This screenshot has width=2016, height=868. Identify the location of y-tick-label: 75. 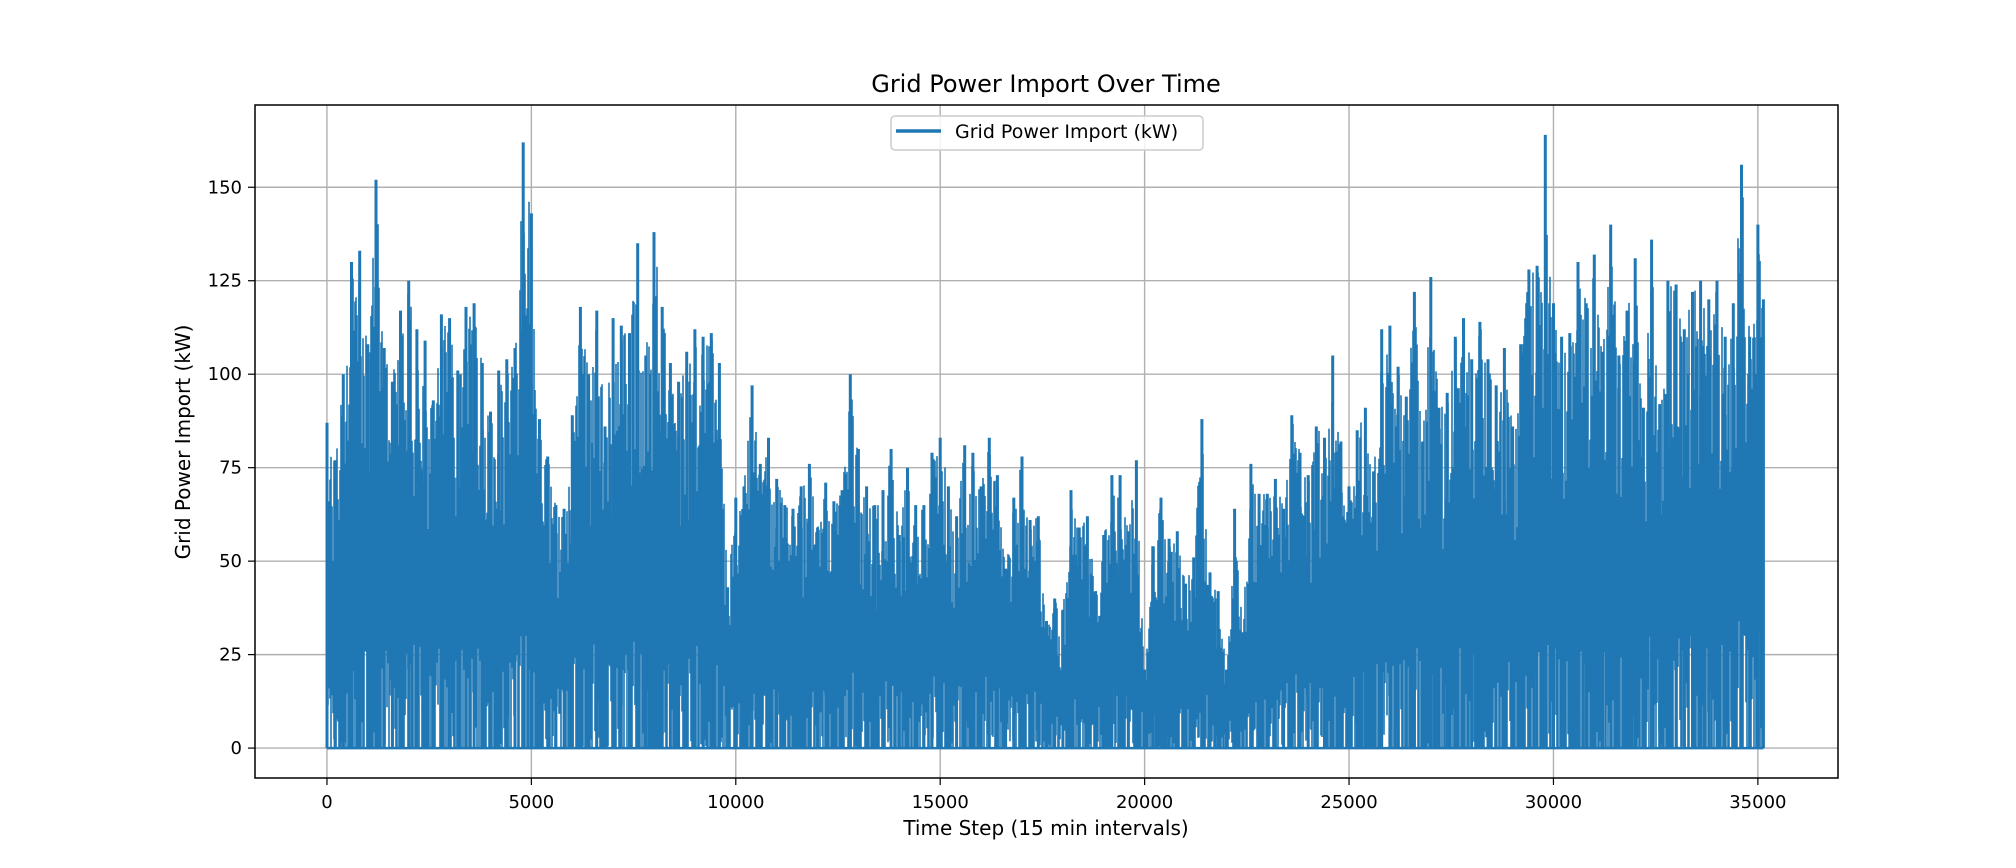
(230, 468).